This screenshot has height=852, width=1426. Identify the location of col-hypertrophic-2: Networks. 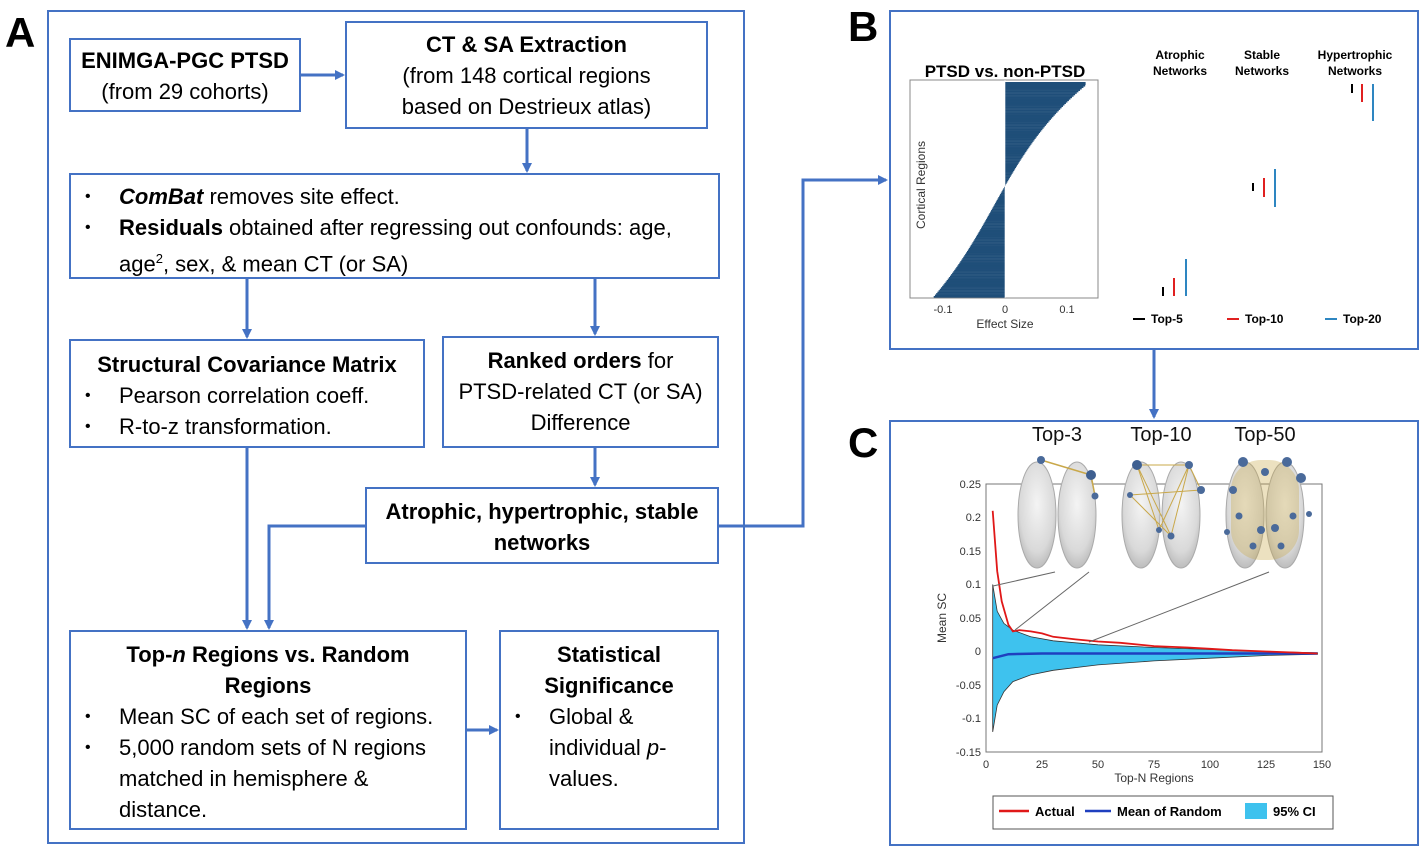
(1355, 71).